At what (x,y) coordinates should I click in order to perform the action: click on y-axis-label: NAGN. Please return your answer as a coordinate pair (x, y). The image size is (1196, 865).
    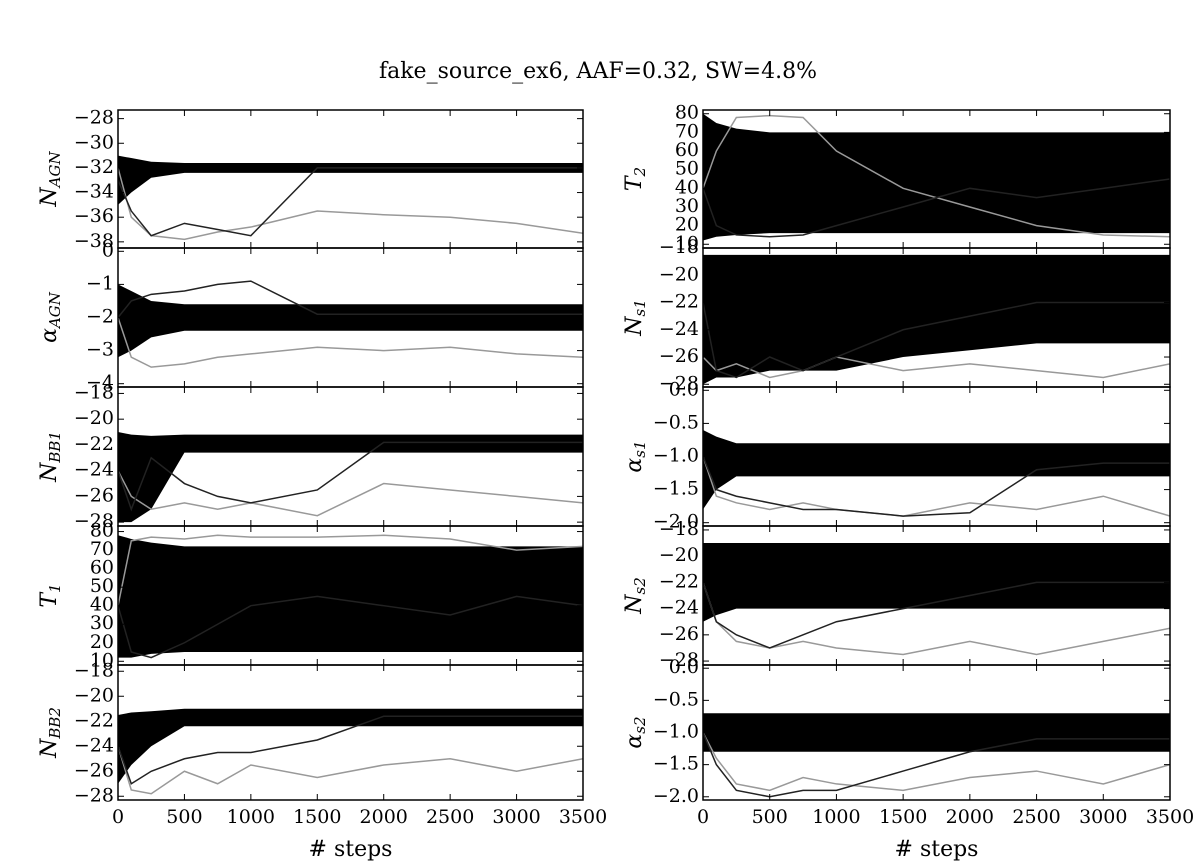
    Looking at the image, I should click on (50, 179).